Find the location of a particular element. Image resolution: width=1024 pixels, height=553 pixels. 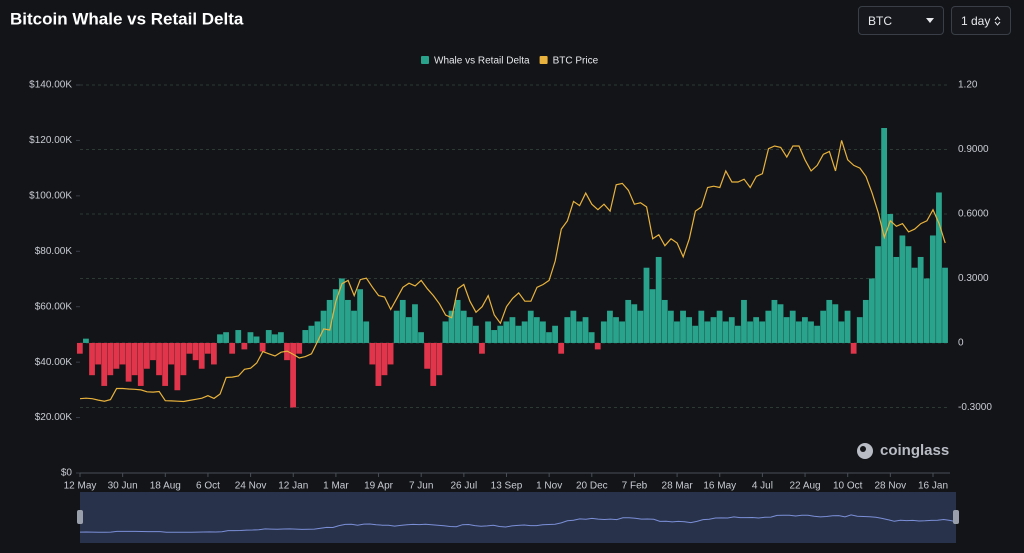

y2-tick-label: -0.3000 is located at coordinates (975, 407).